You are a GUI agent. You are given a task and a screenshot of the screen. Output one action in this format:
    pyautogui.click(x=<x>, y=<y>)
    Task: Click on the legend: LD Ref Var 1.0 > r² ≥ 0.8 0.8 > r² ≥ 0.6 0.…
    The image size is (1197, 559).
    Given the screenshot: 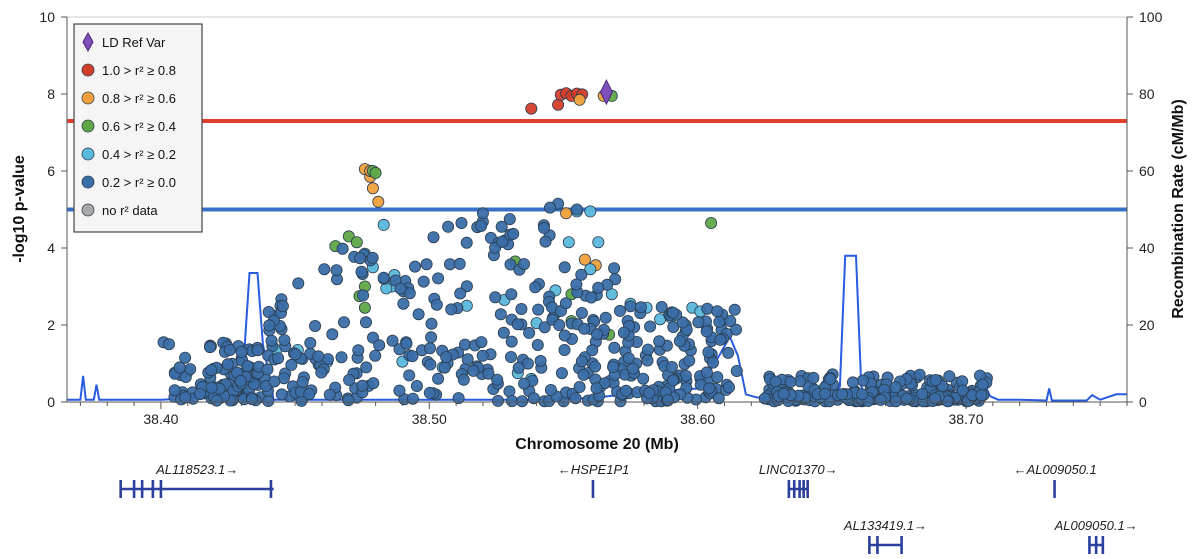 What is the action you would take?
    pyautogui.click(x=138, y=128)
    